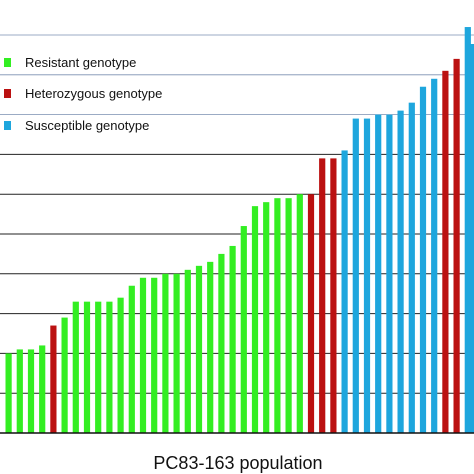 The height and width of the screenshot is (474, 474). Describe the element at coordinates (7, 93) in the screenshot. I see `legend-swatch-heterozygous` at that location.